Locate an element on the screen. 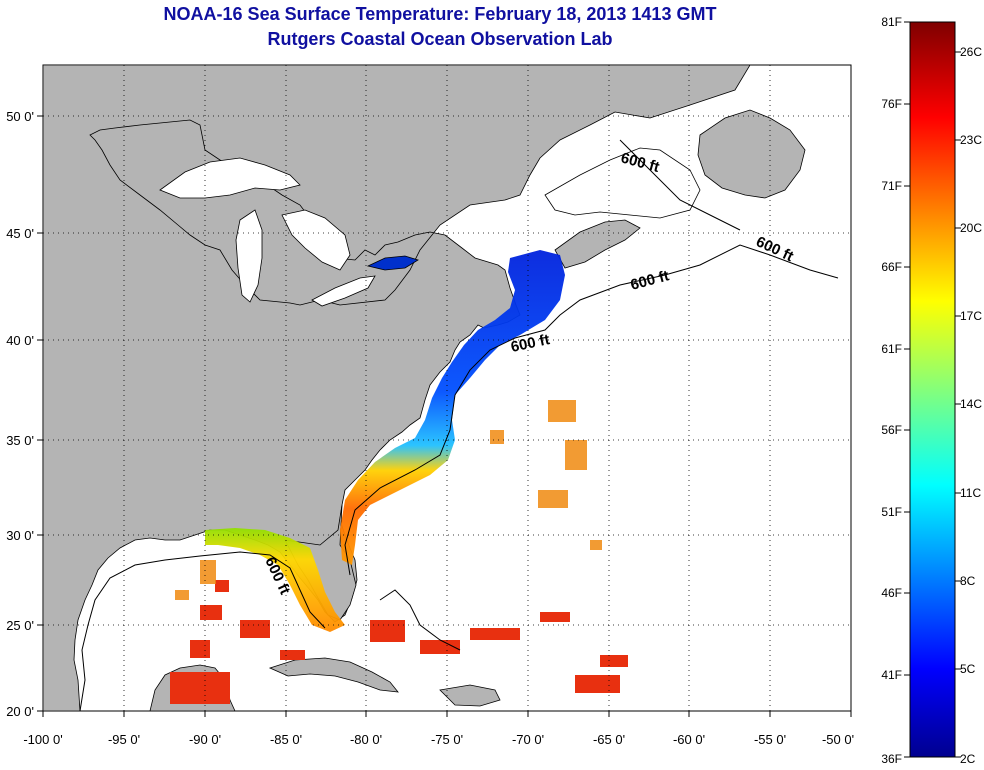  lake-huron is located at coordinates (316, 240).